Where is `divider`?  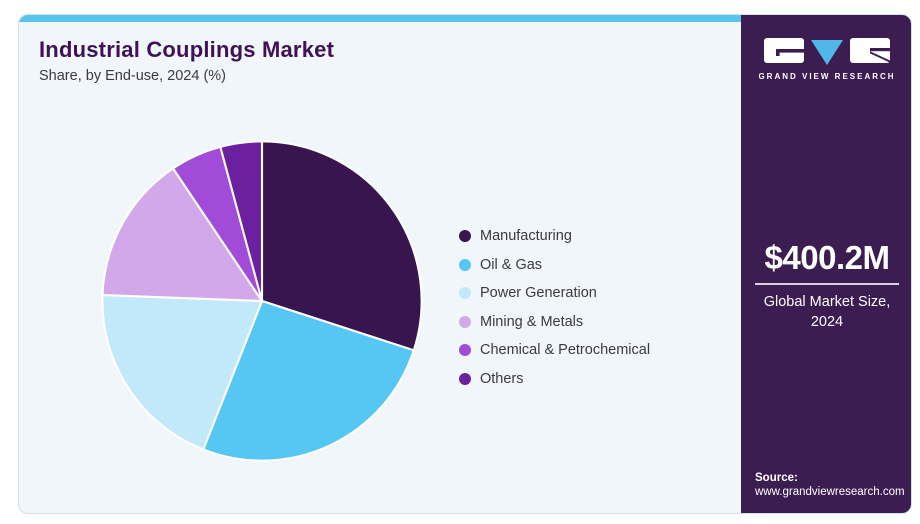 divider is located at coordinates (827, 284).